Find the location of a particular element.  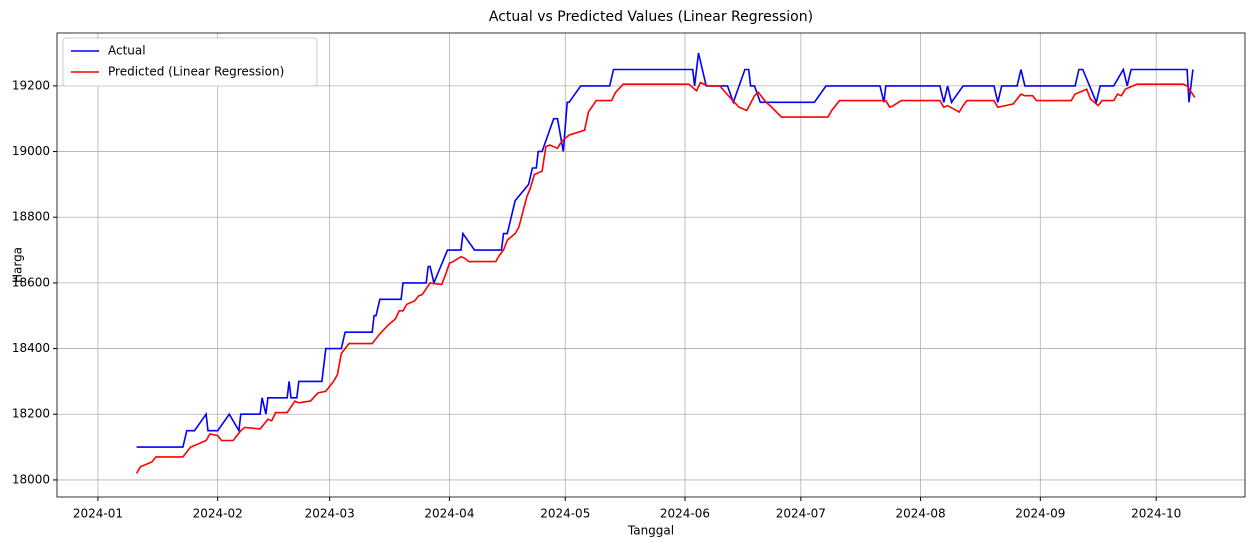

x-tick-label: 2024-02 is located at coordinates (218, 514).